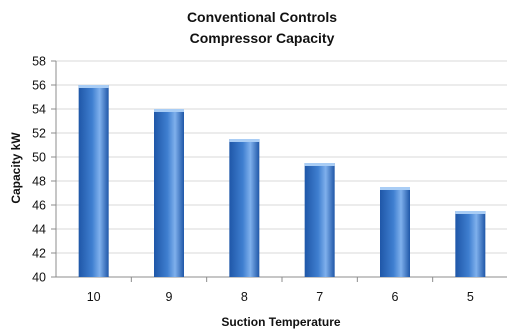 This screenshot has height=331, width=507. What do you see at coordinates (39, 110) in the screenshot?
I see `y-tick-label: 54` at bounding box center [39, 110].